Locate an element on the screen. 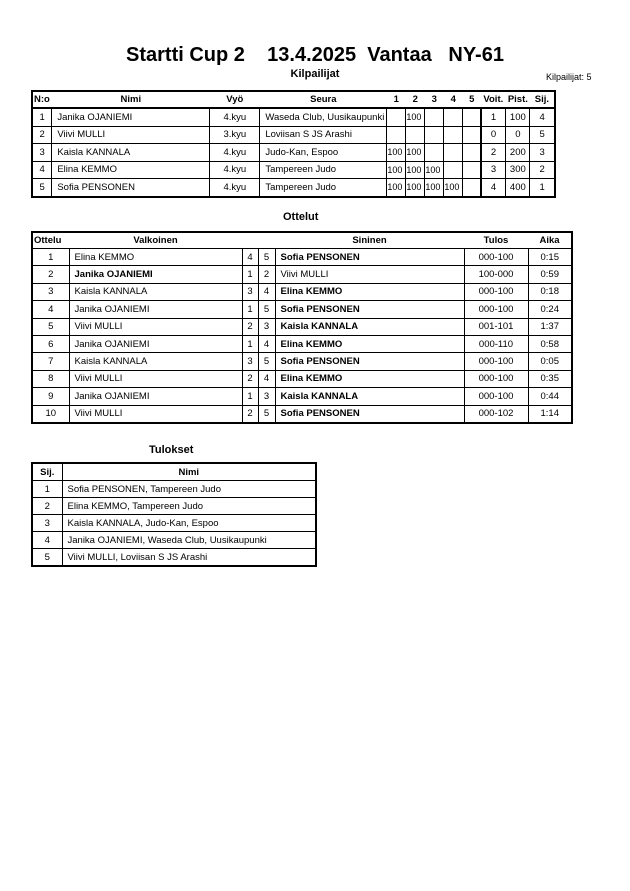  match-row: 1 Elina KEMMO 4 5 Sofia PENSONEN 000-100 0:15 is located at coordinates (302, 257).